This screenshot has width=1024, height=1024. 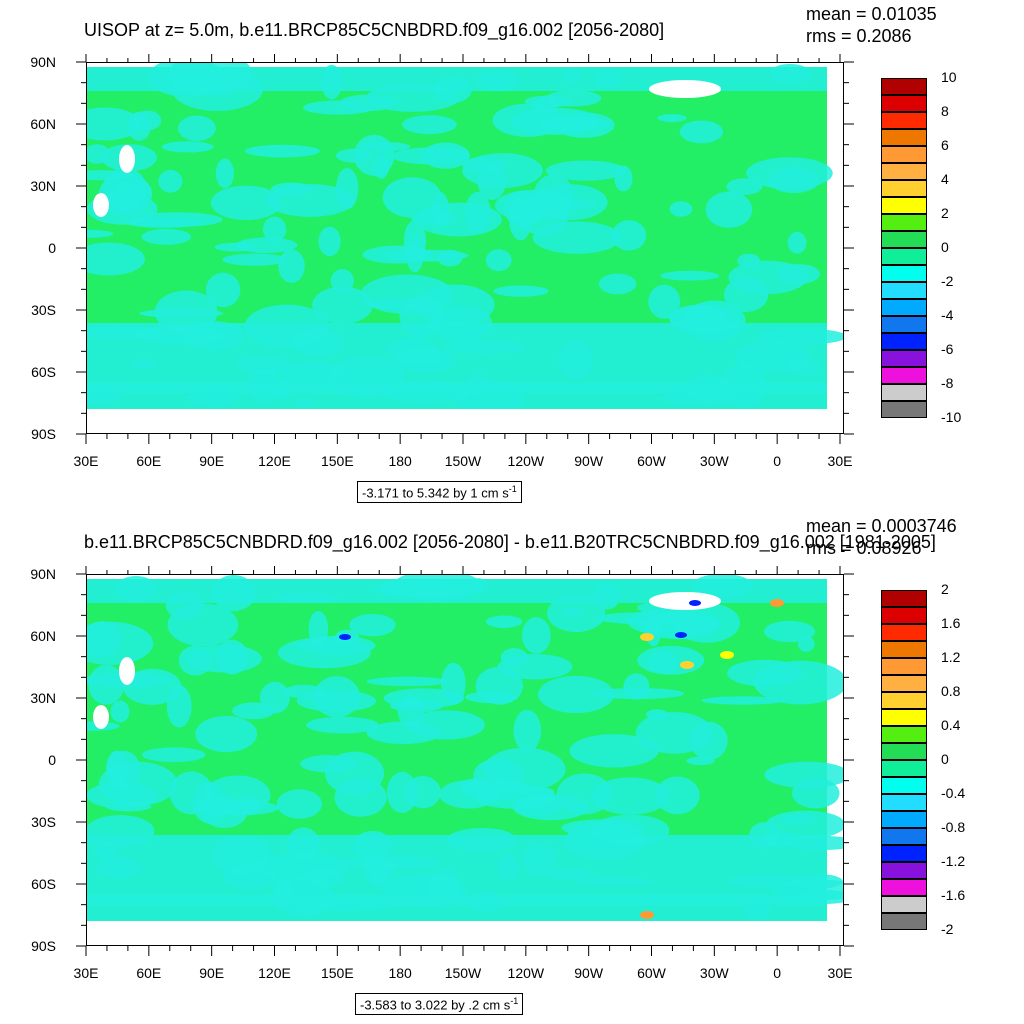 What do you see at coordinates (589, 461) in the screenshot?
I see `x-tick-label: 90W` at bounding box center [589, 461].